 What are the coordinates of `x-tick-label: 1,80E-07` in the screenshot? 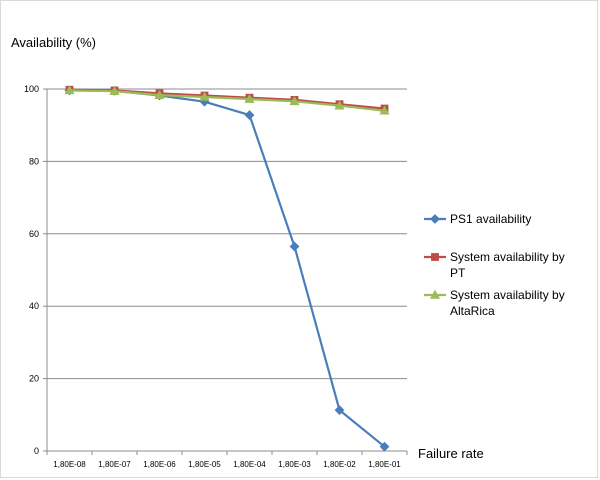 It's located at (114, 464).